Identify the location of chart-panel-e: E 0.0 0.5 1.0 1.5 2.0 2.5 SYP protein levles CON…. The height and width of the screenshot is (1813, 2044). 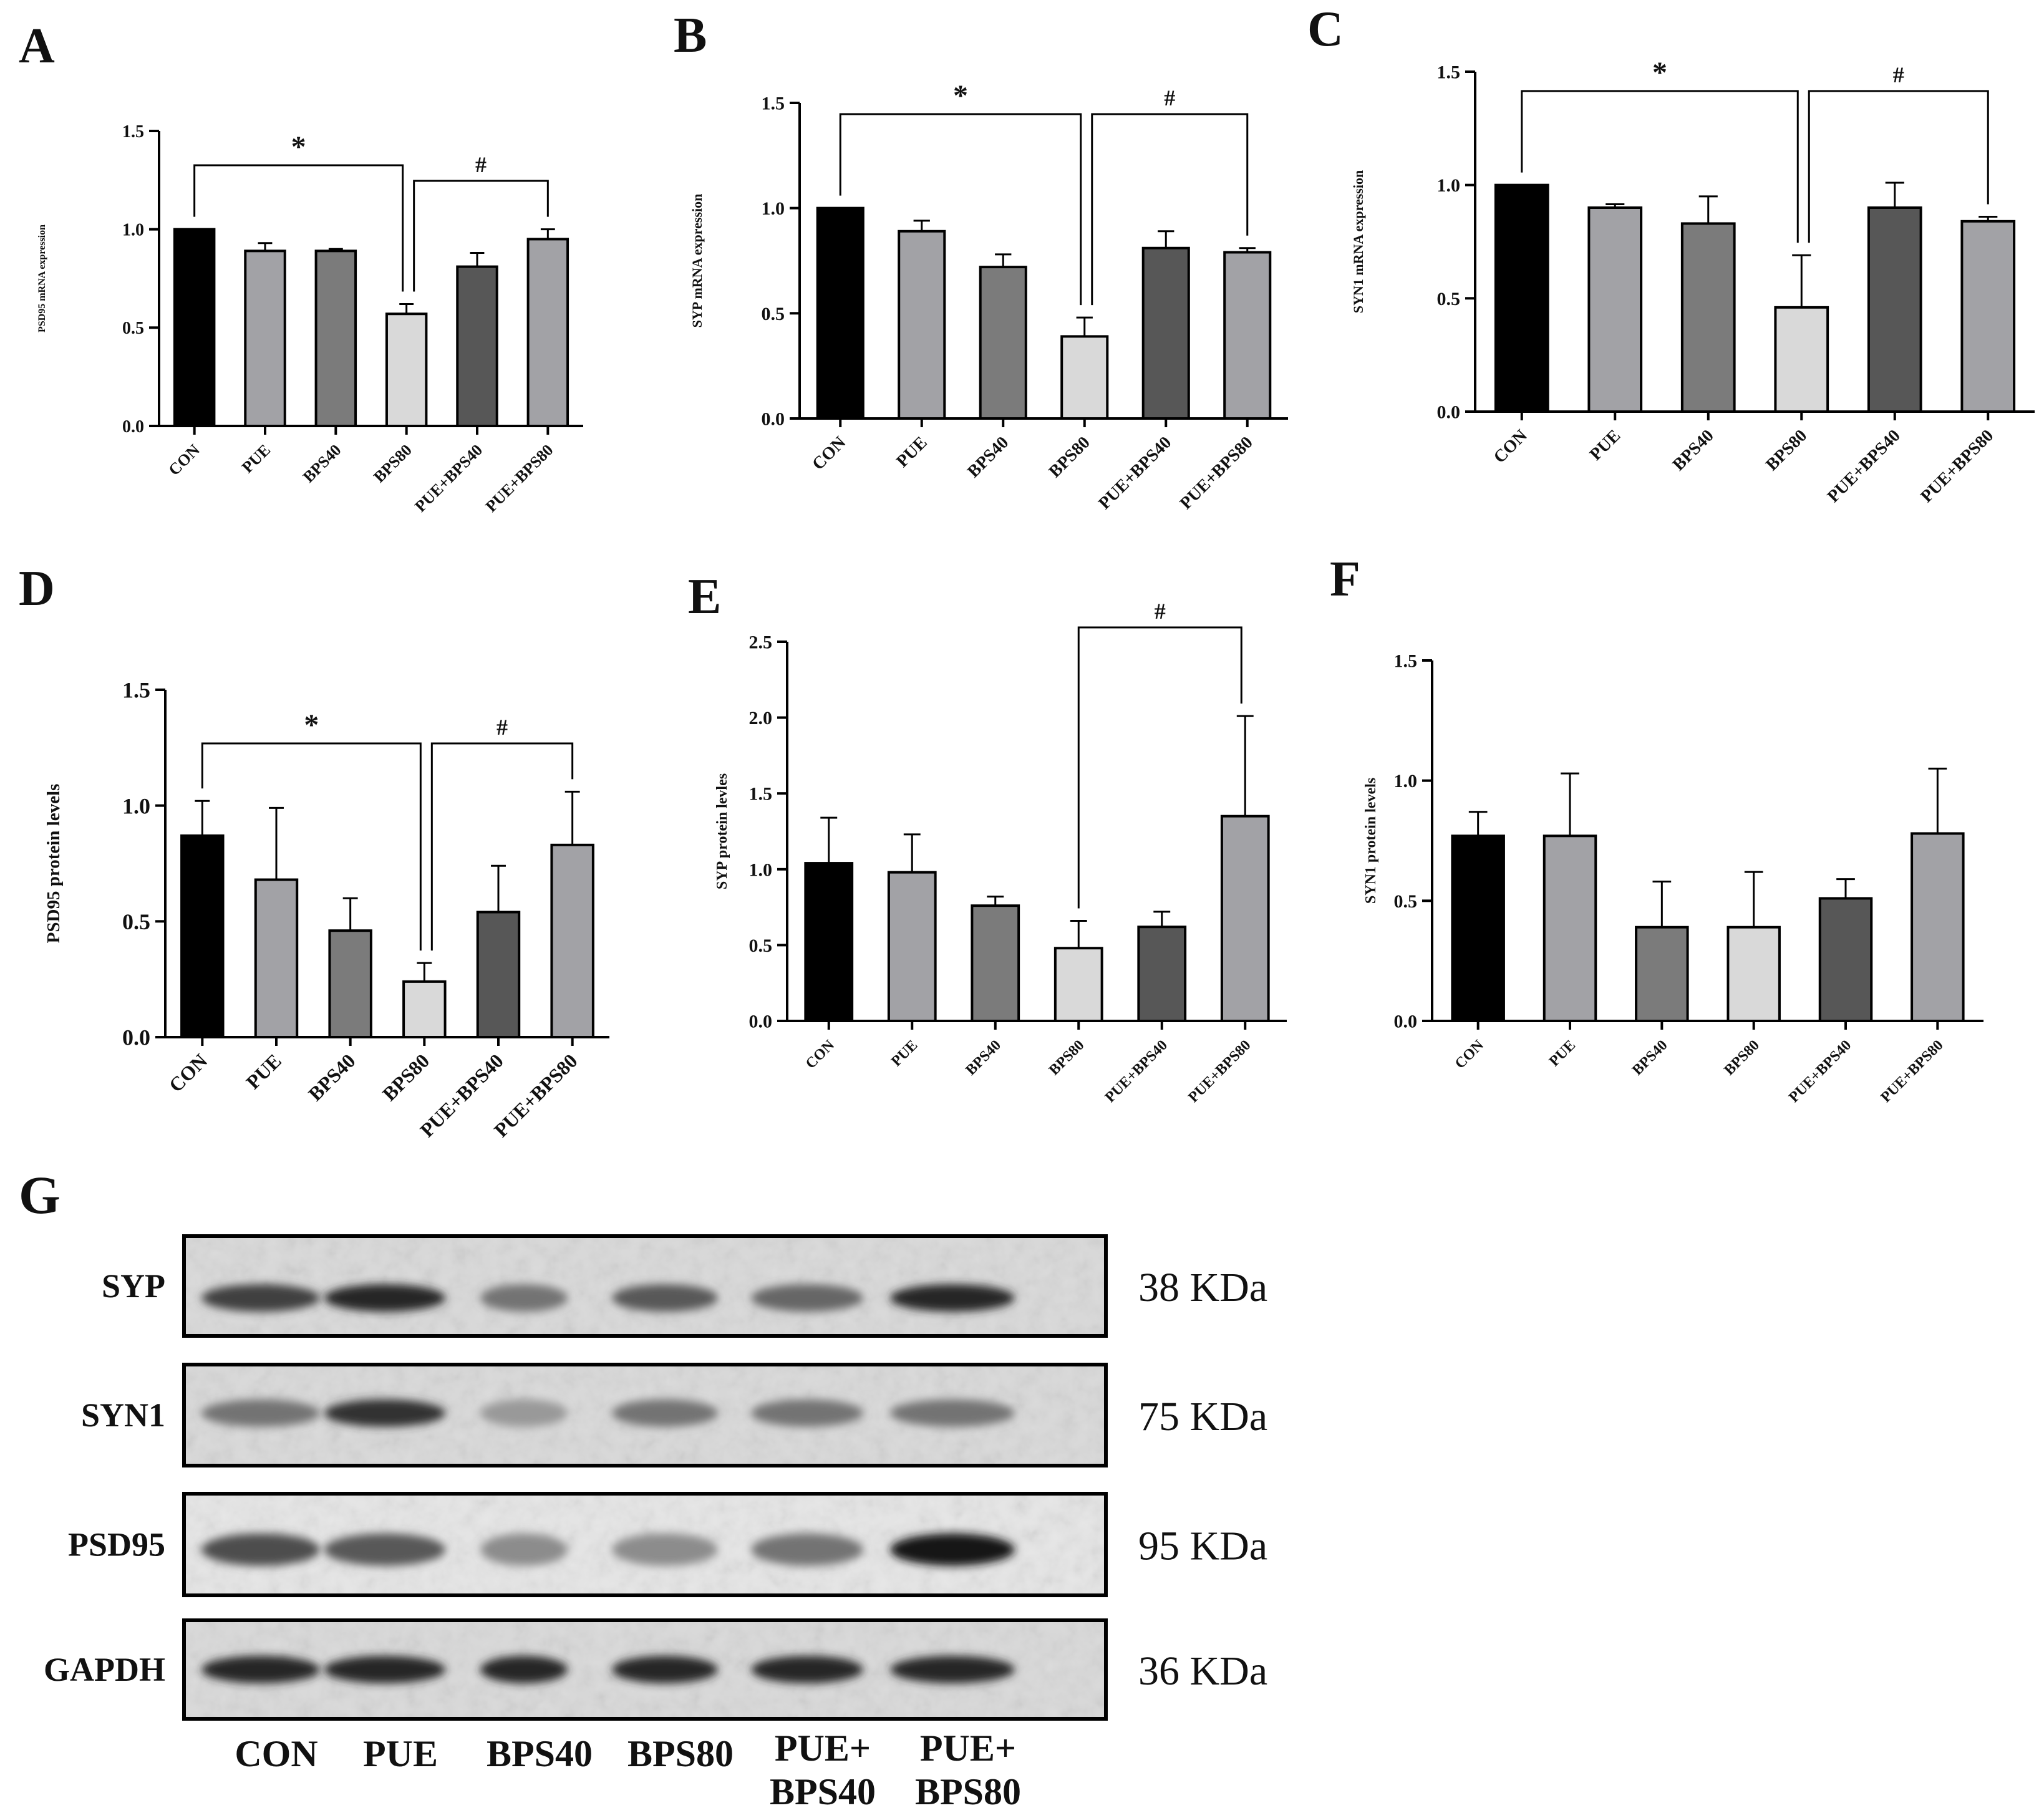
(988, 837).